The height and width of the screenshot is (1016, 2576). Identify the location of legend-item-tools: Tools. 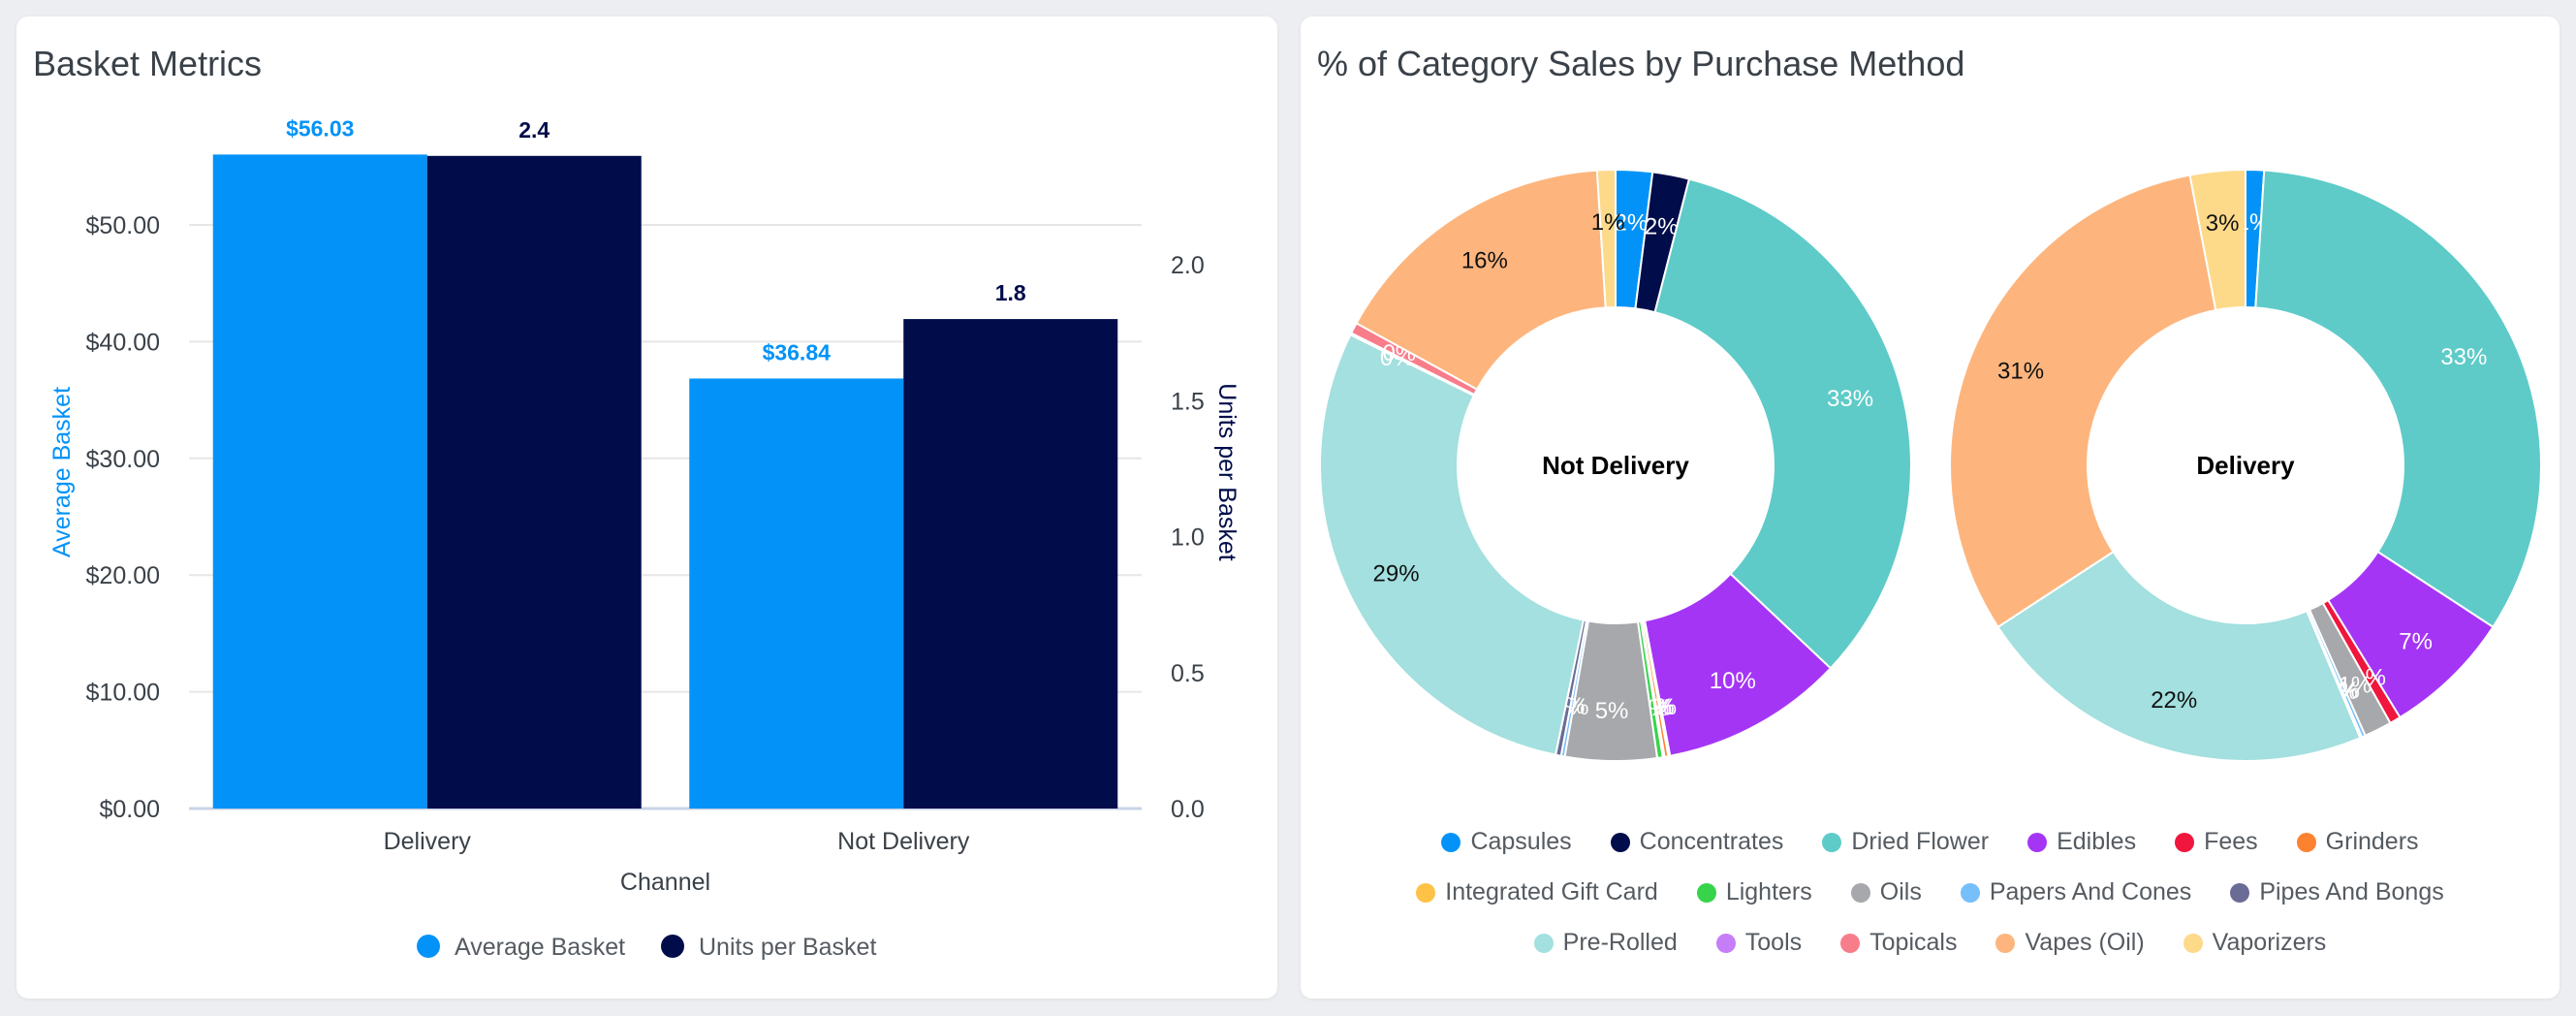
(1759, 943).